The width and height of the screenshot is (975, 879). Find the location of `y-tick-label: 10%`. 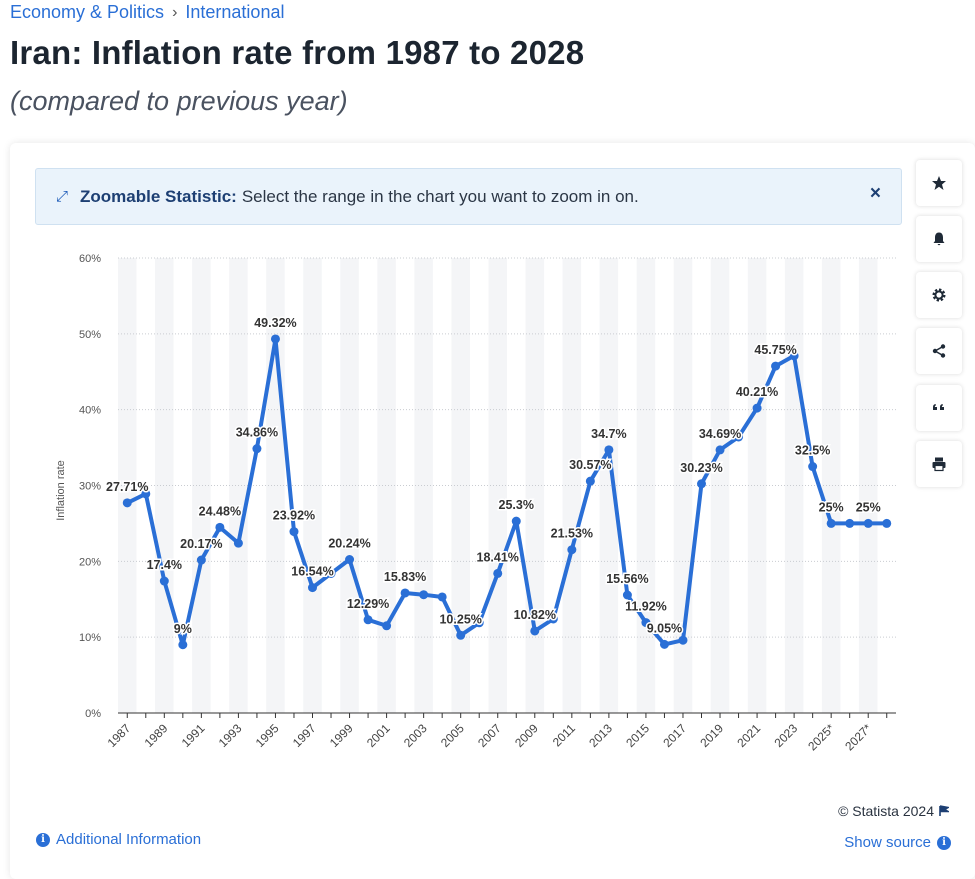

y-tick-label: 10% is located at coordinates (90, 638).